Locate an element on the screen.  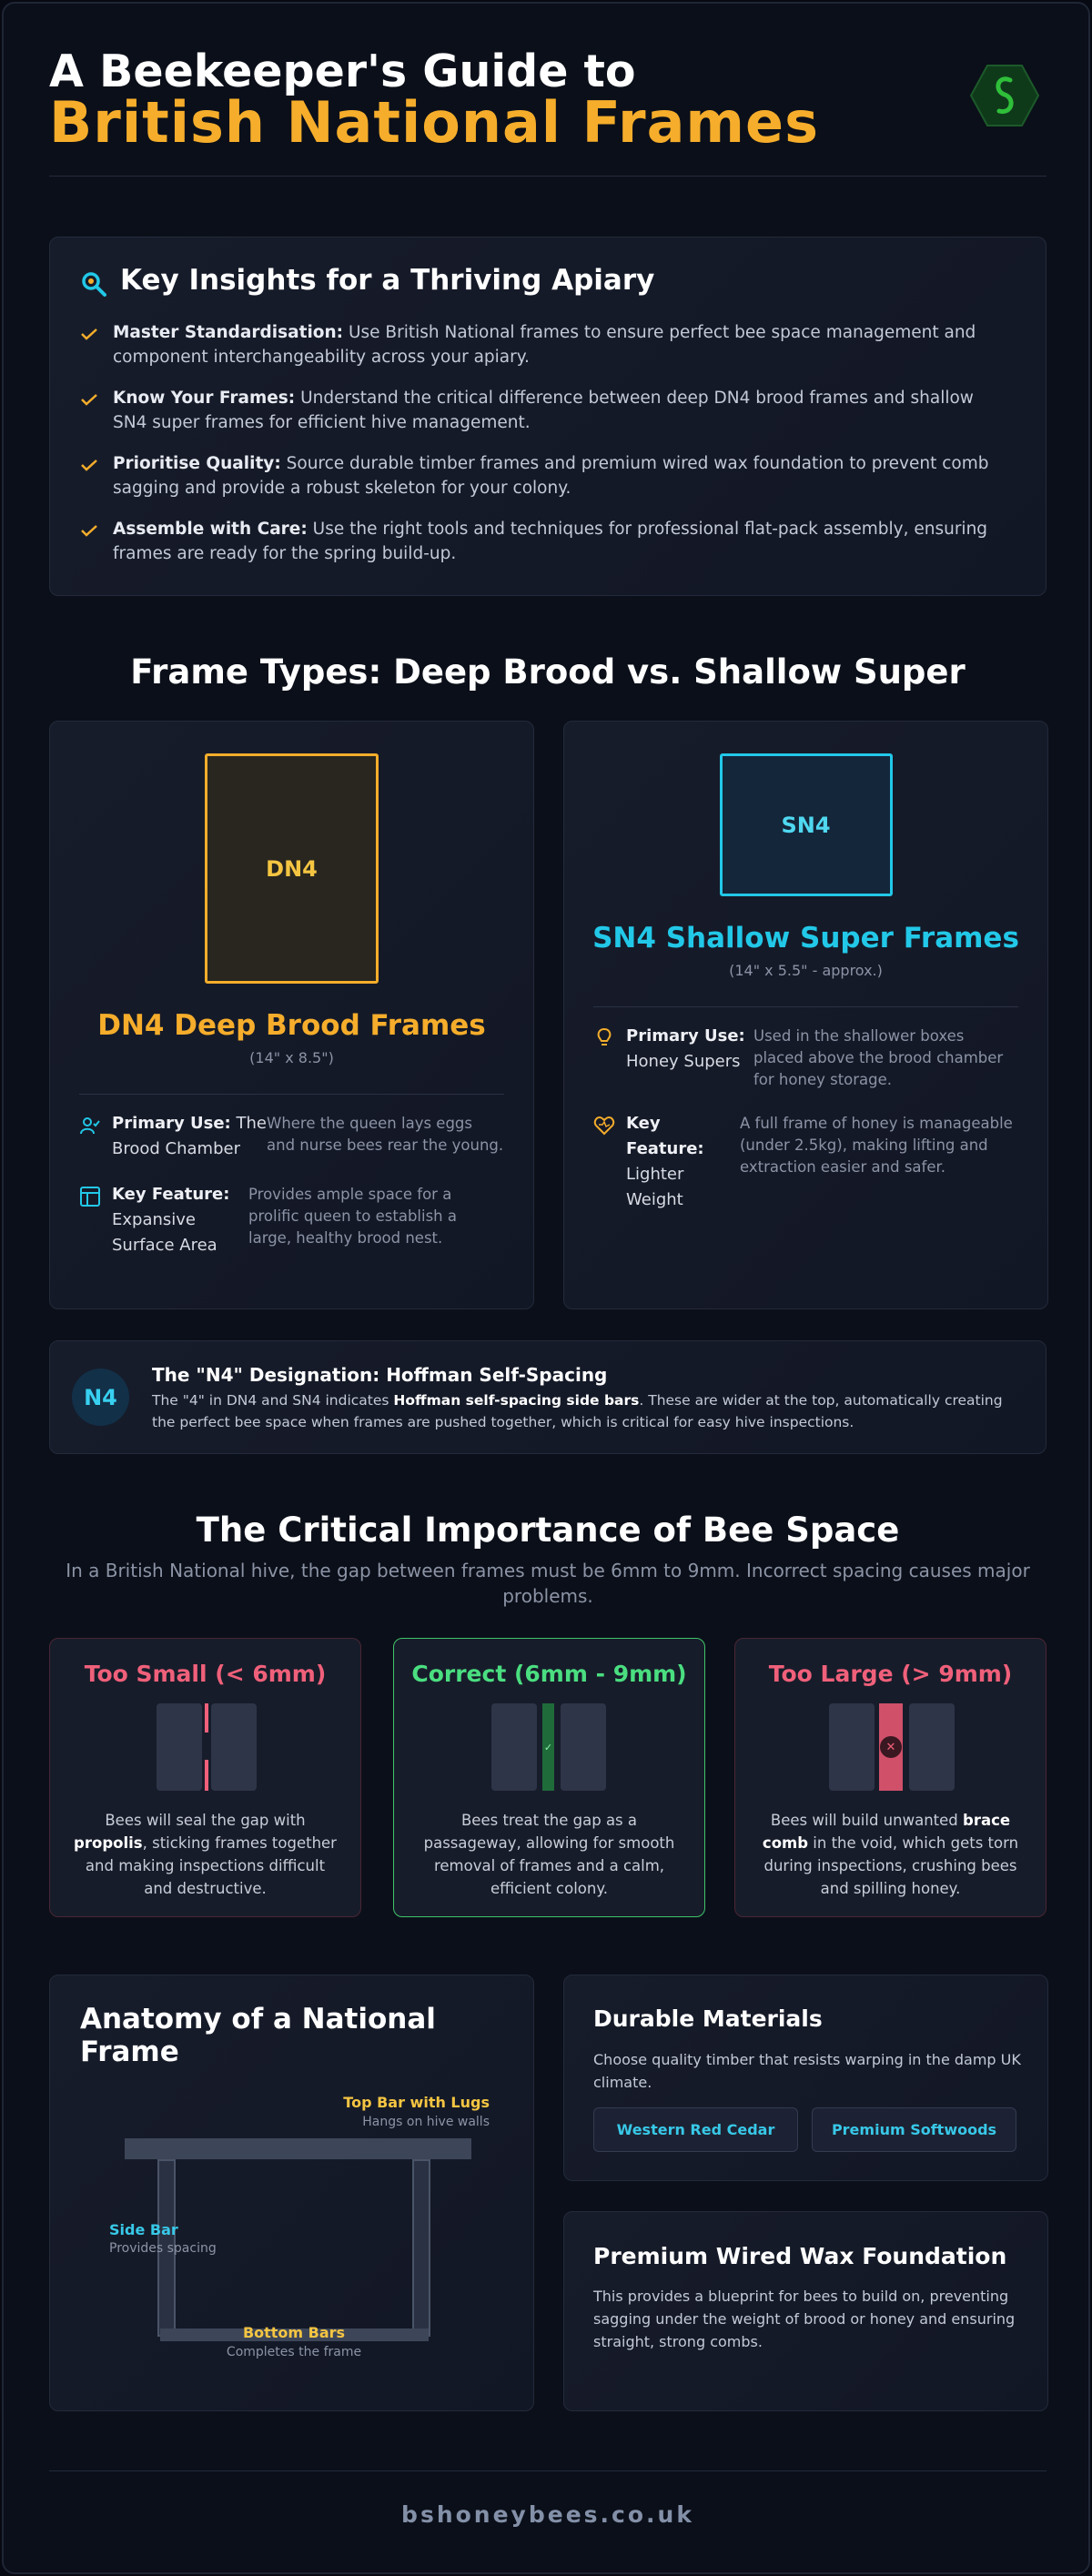
bottom-bar-label: Bottom Bars is located at coordinates (294, 2332).